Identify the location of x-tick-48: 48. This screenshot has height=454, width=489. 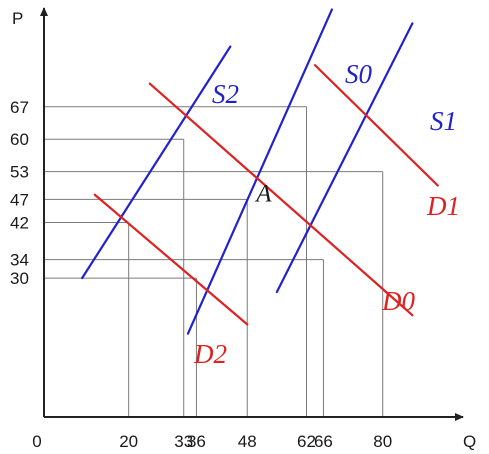
(247, 441).